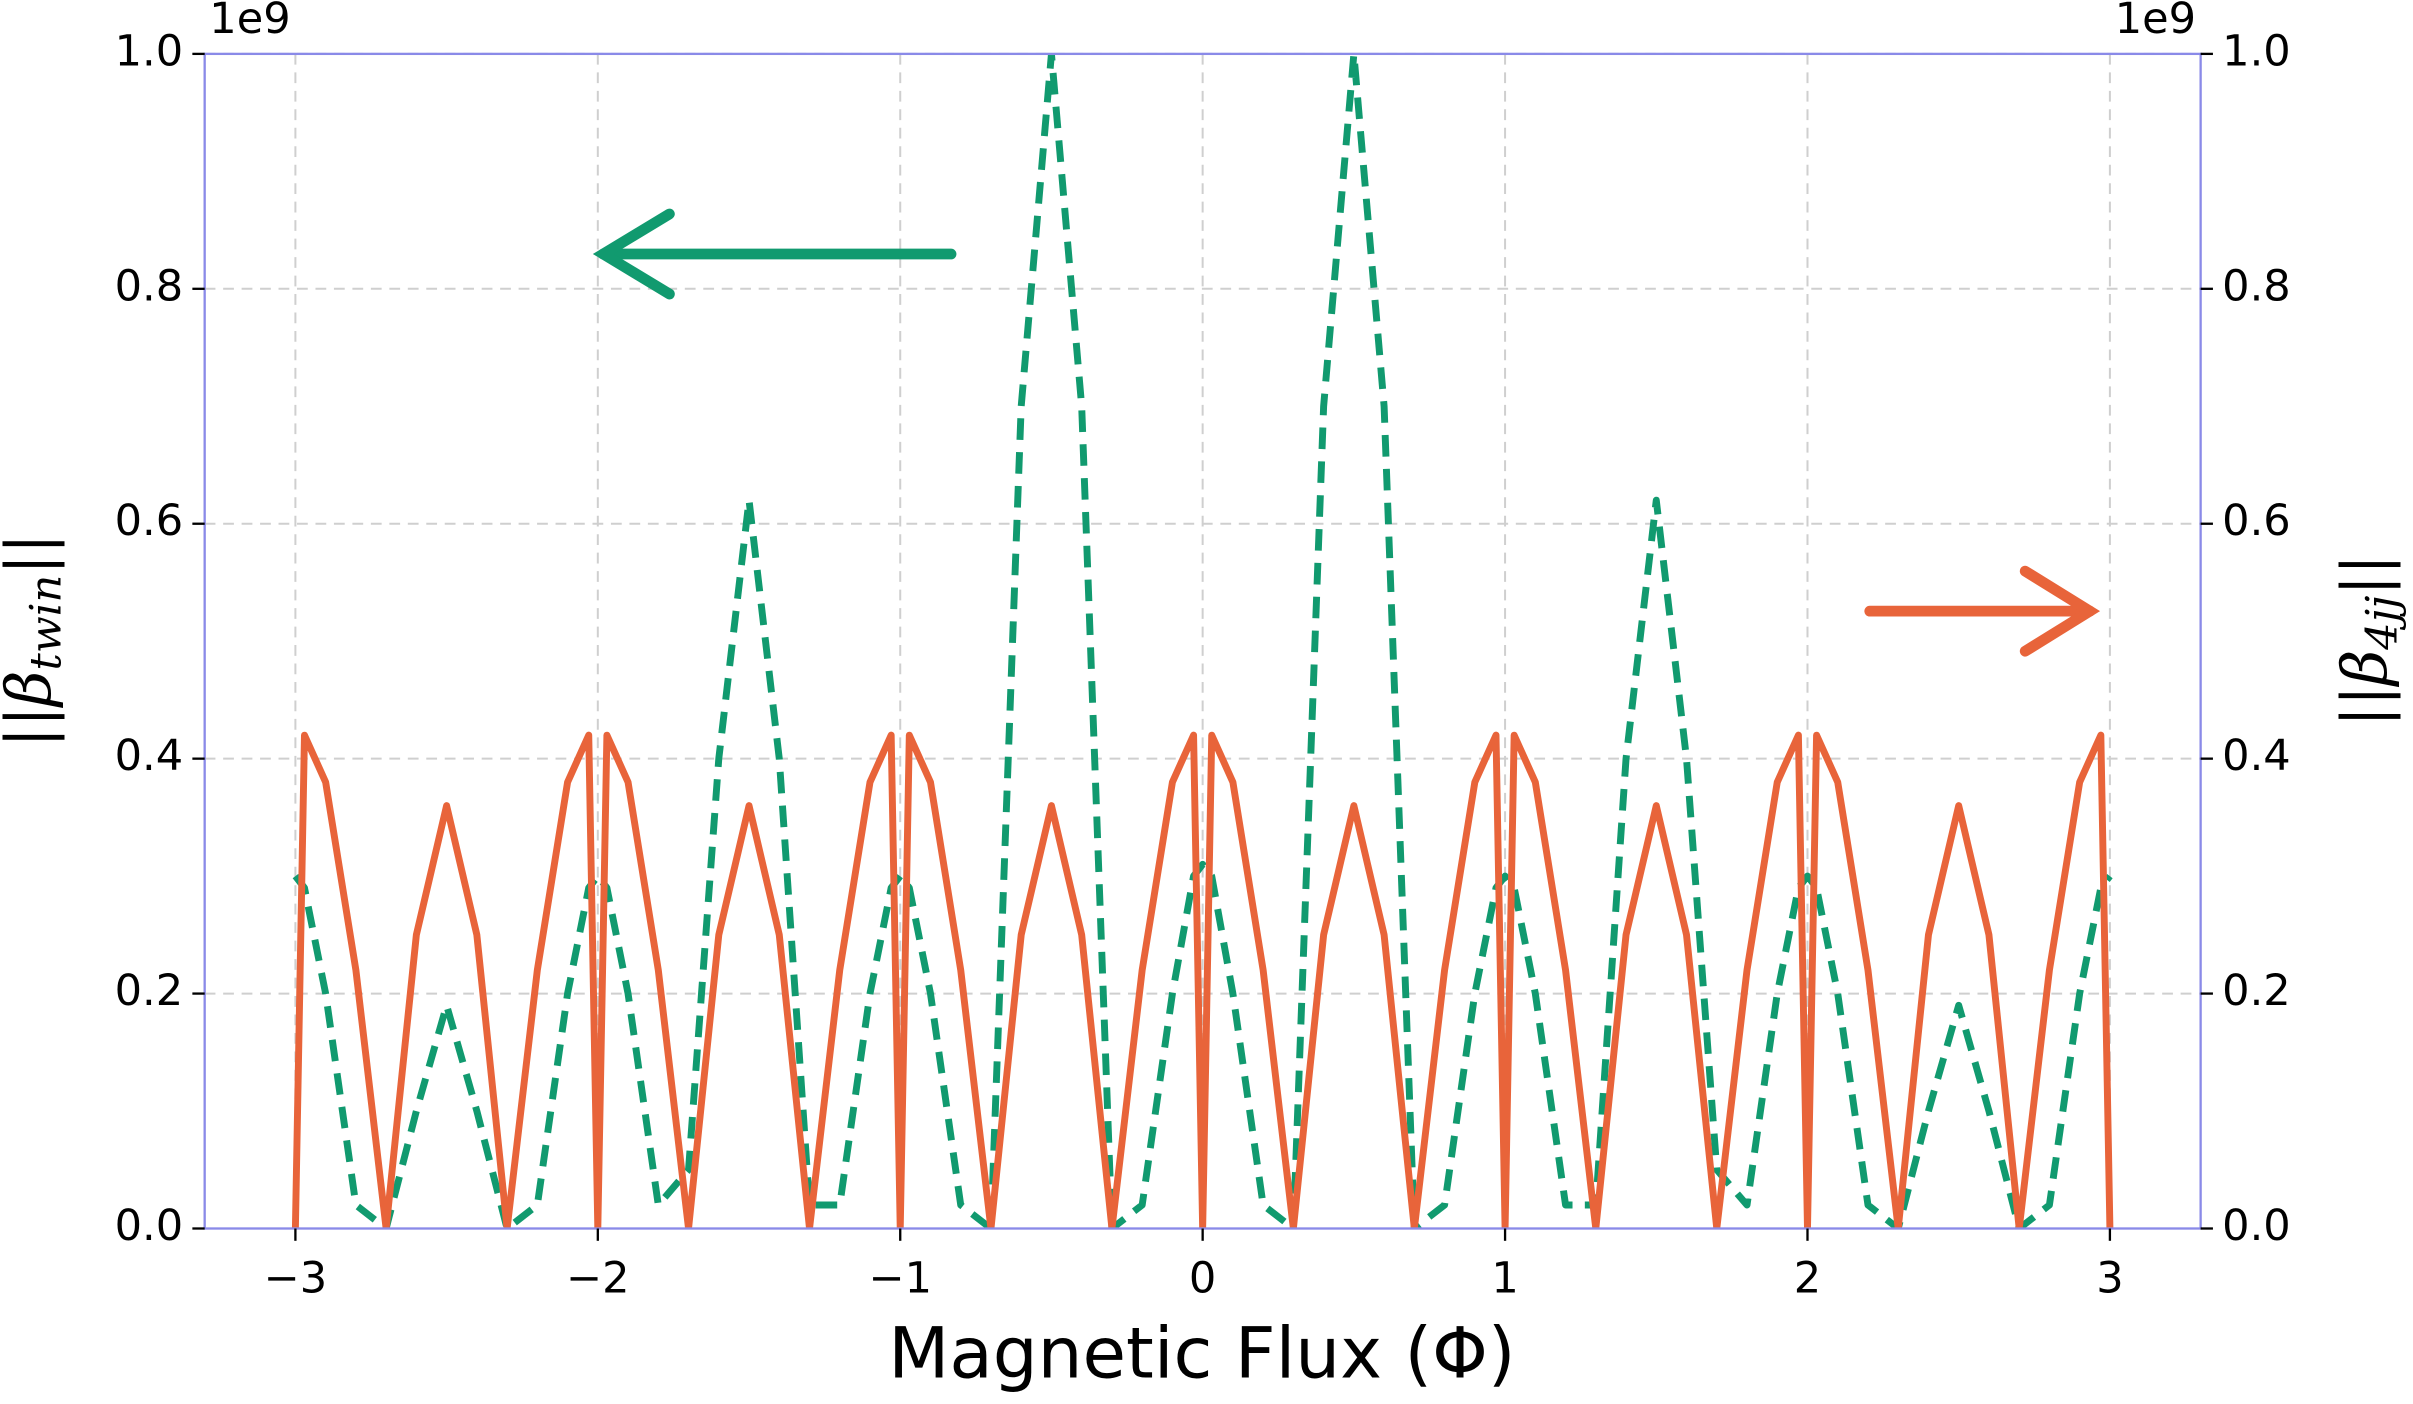  I want to click on y-tick-label: 0.2, so click(149, 991).